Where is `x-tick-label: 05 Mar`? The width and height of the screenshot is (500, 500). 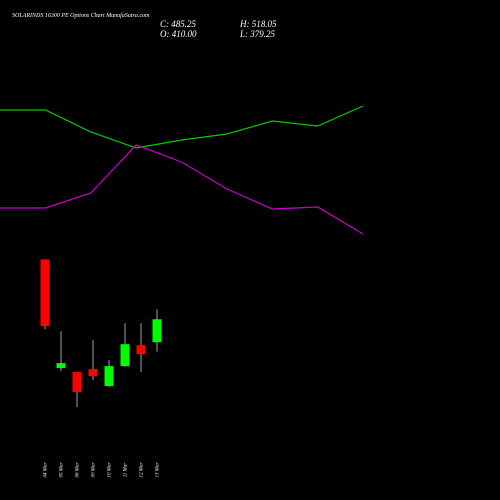
x-tick-label: 05 Mar is located at coordinates (62, 470).